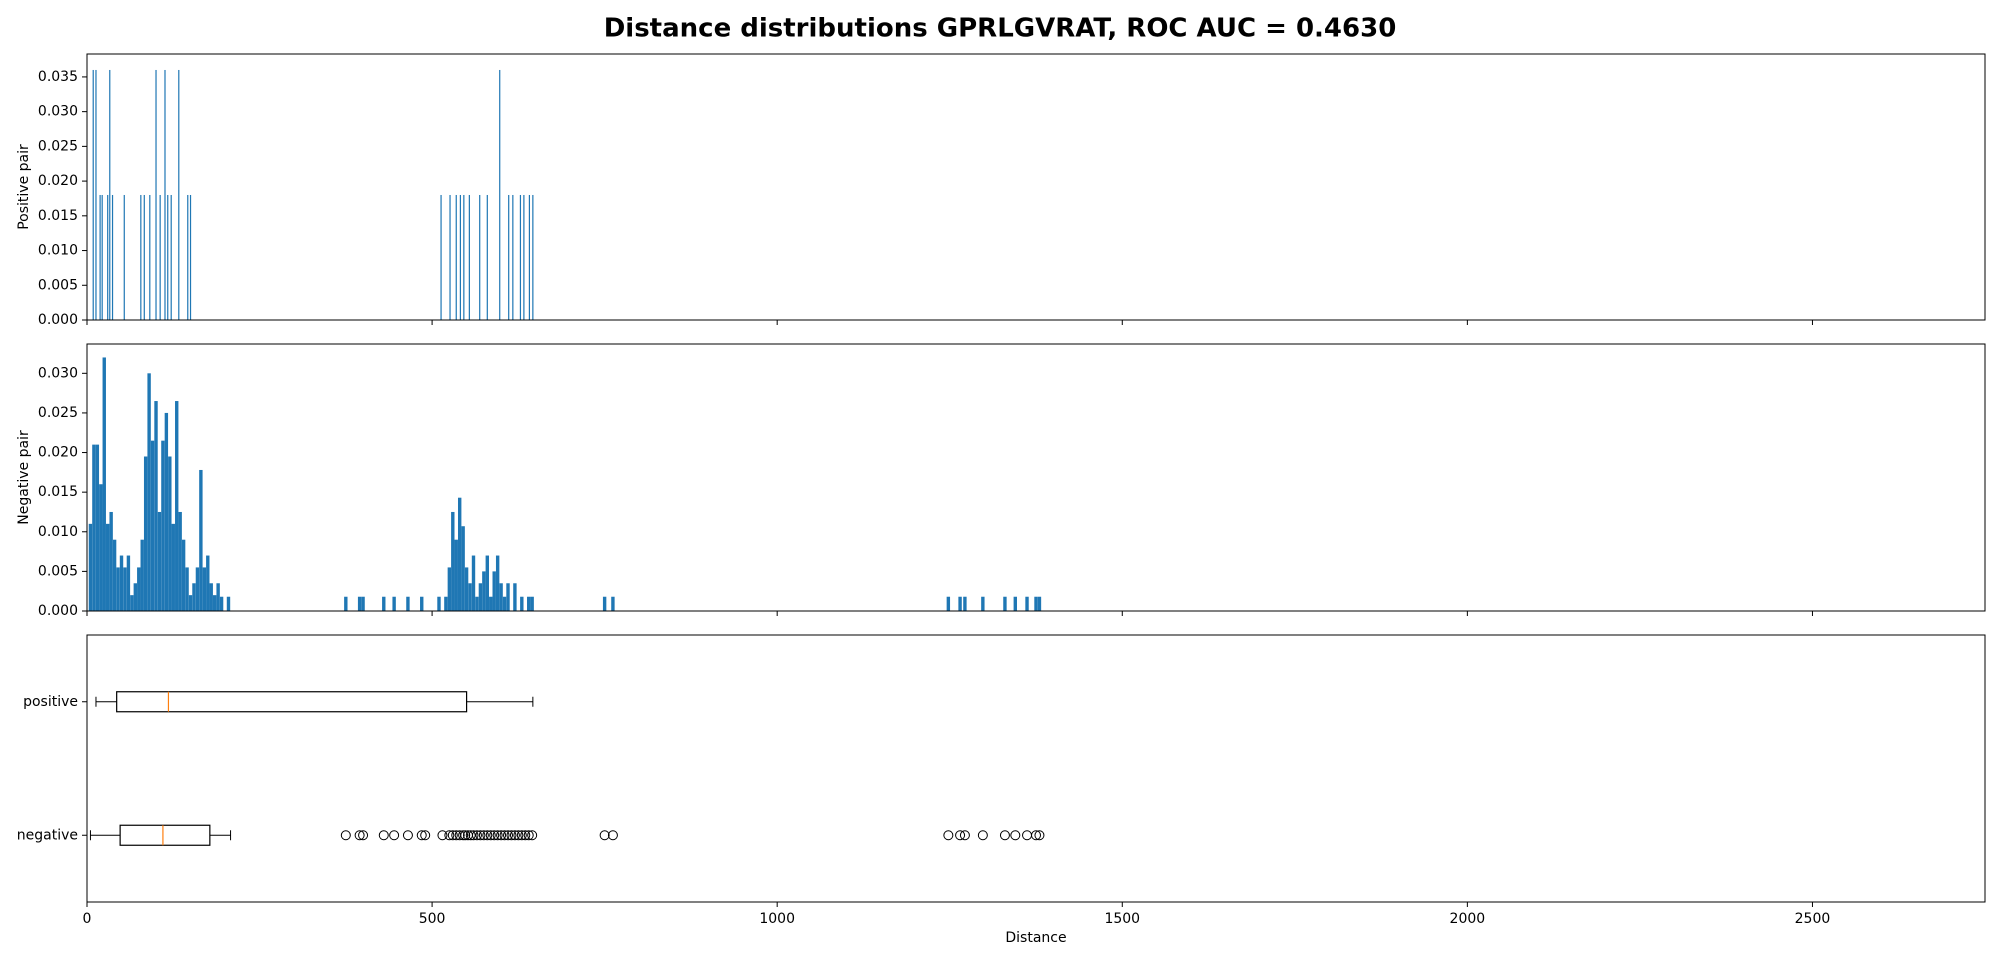 Image resolution: width=2000 pixels, height=960 pixels. Describe the element at coordinates (1468, 919) in the screenshot. I see `x-tick-label: 2000` at that location.